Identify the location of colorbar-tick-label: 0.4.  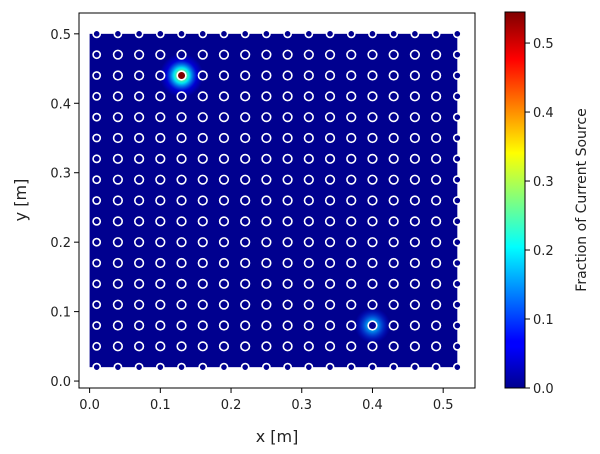
(543, 113).